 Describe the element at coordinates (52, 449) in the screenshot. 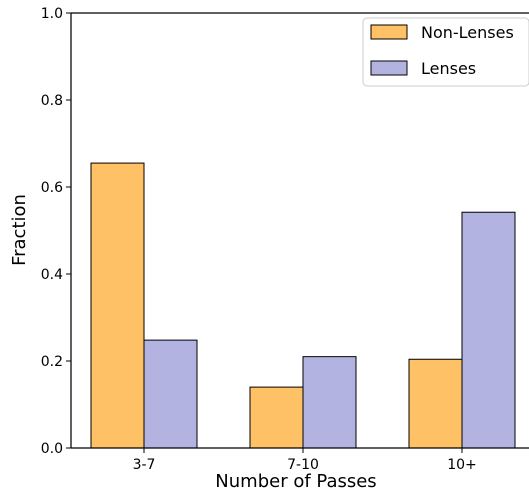

I see `y-tick-label: 0.0` at that location.